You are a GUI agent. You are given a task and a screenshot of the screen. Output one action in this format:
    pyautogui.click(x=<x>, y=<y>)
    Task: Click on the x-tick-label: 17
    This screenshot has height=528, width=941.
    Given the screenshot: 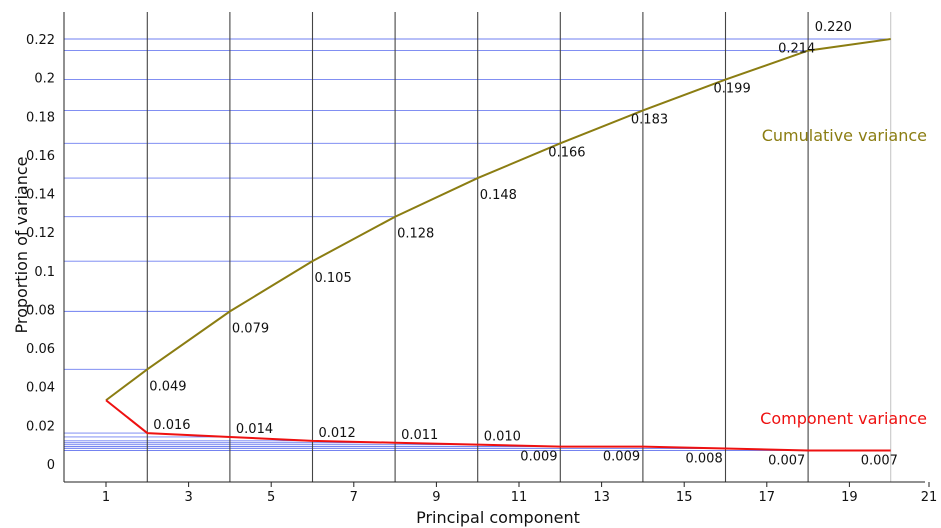 What is the action you would take?
    pyautogui.click(x=767, y=497)
    